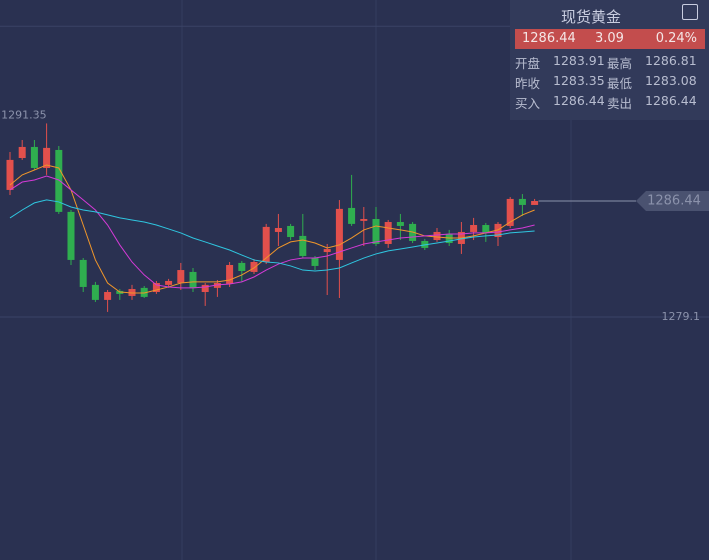 This screenshot has height=560, width=709. Describe the element at coordinates (579, 80) in the screenshot. I see `value: 1283.35` at that location.